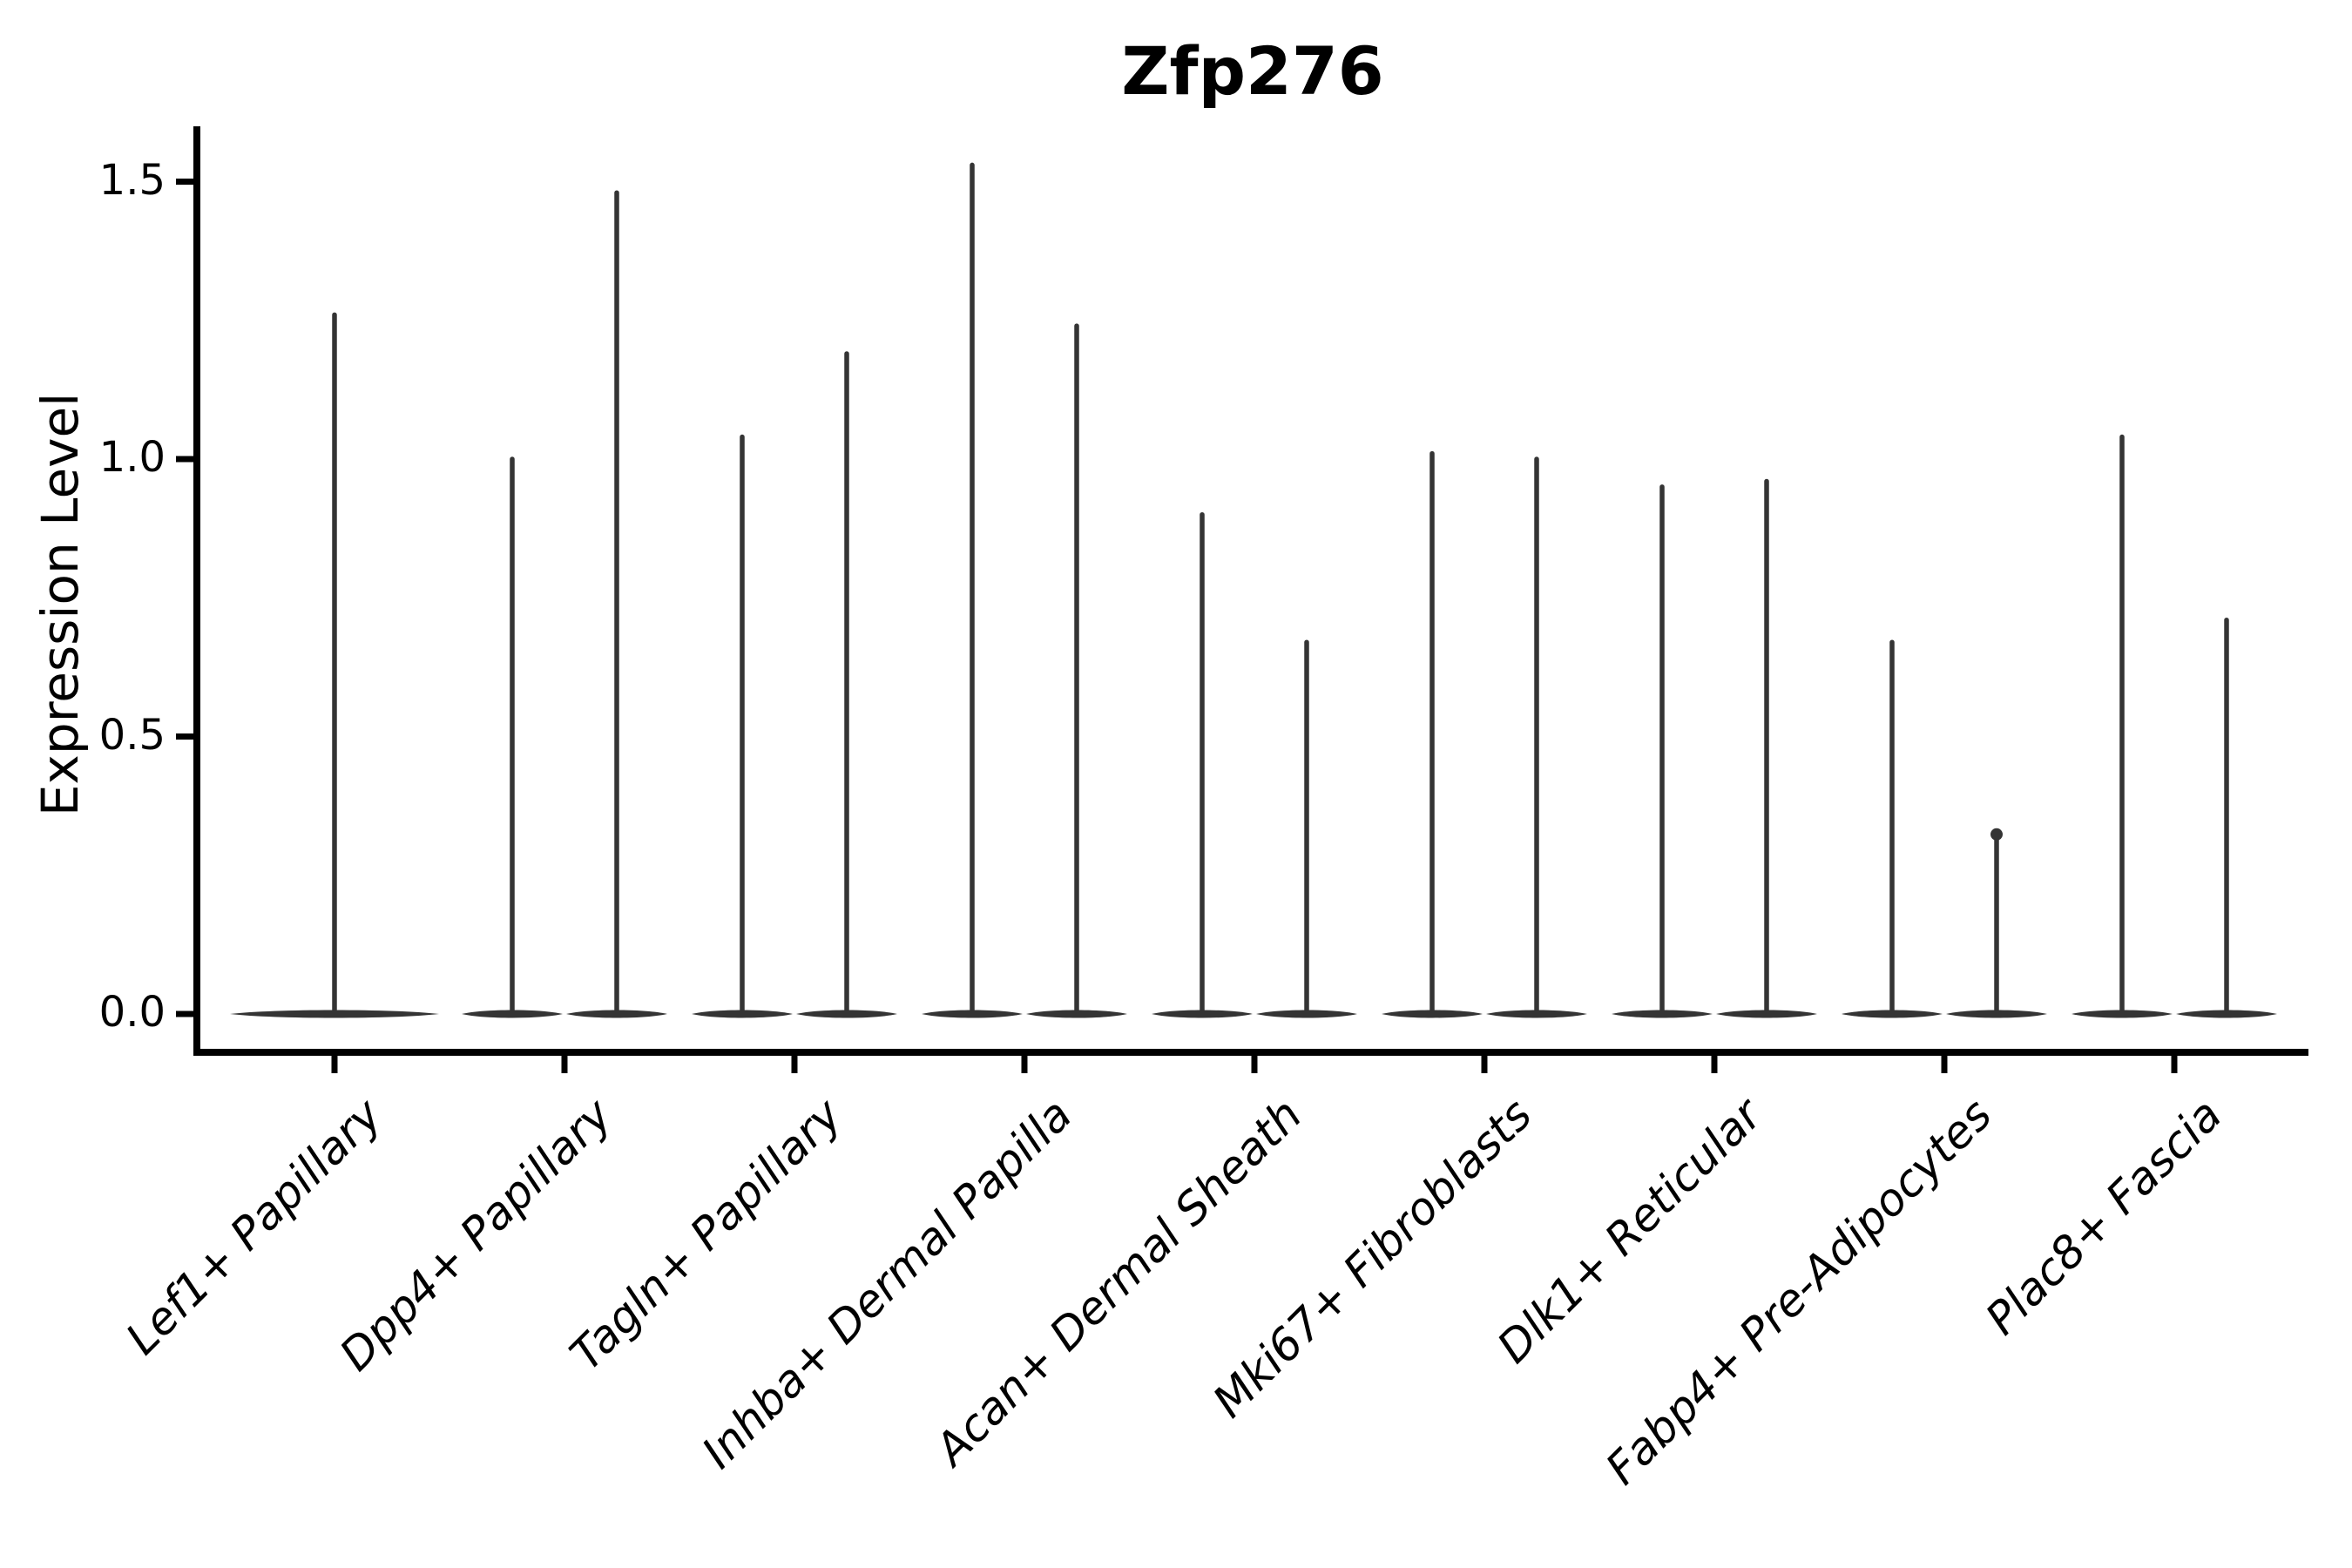  What do you see at coordinates (132, 735) in the screenshot?
I see `y-tick-label: 0.5` at bounding box center [132, 735].